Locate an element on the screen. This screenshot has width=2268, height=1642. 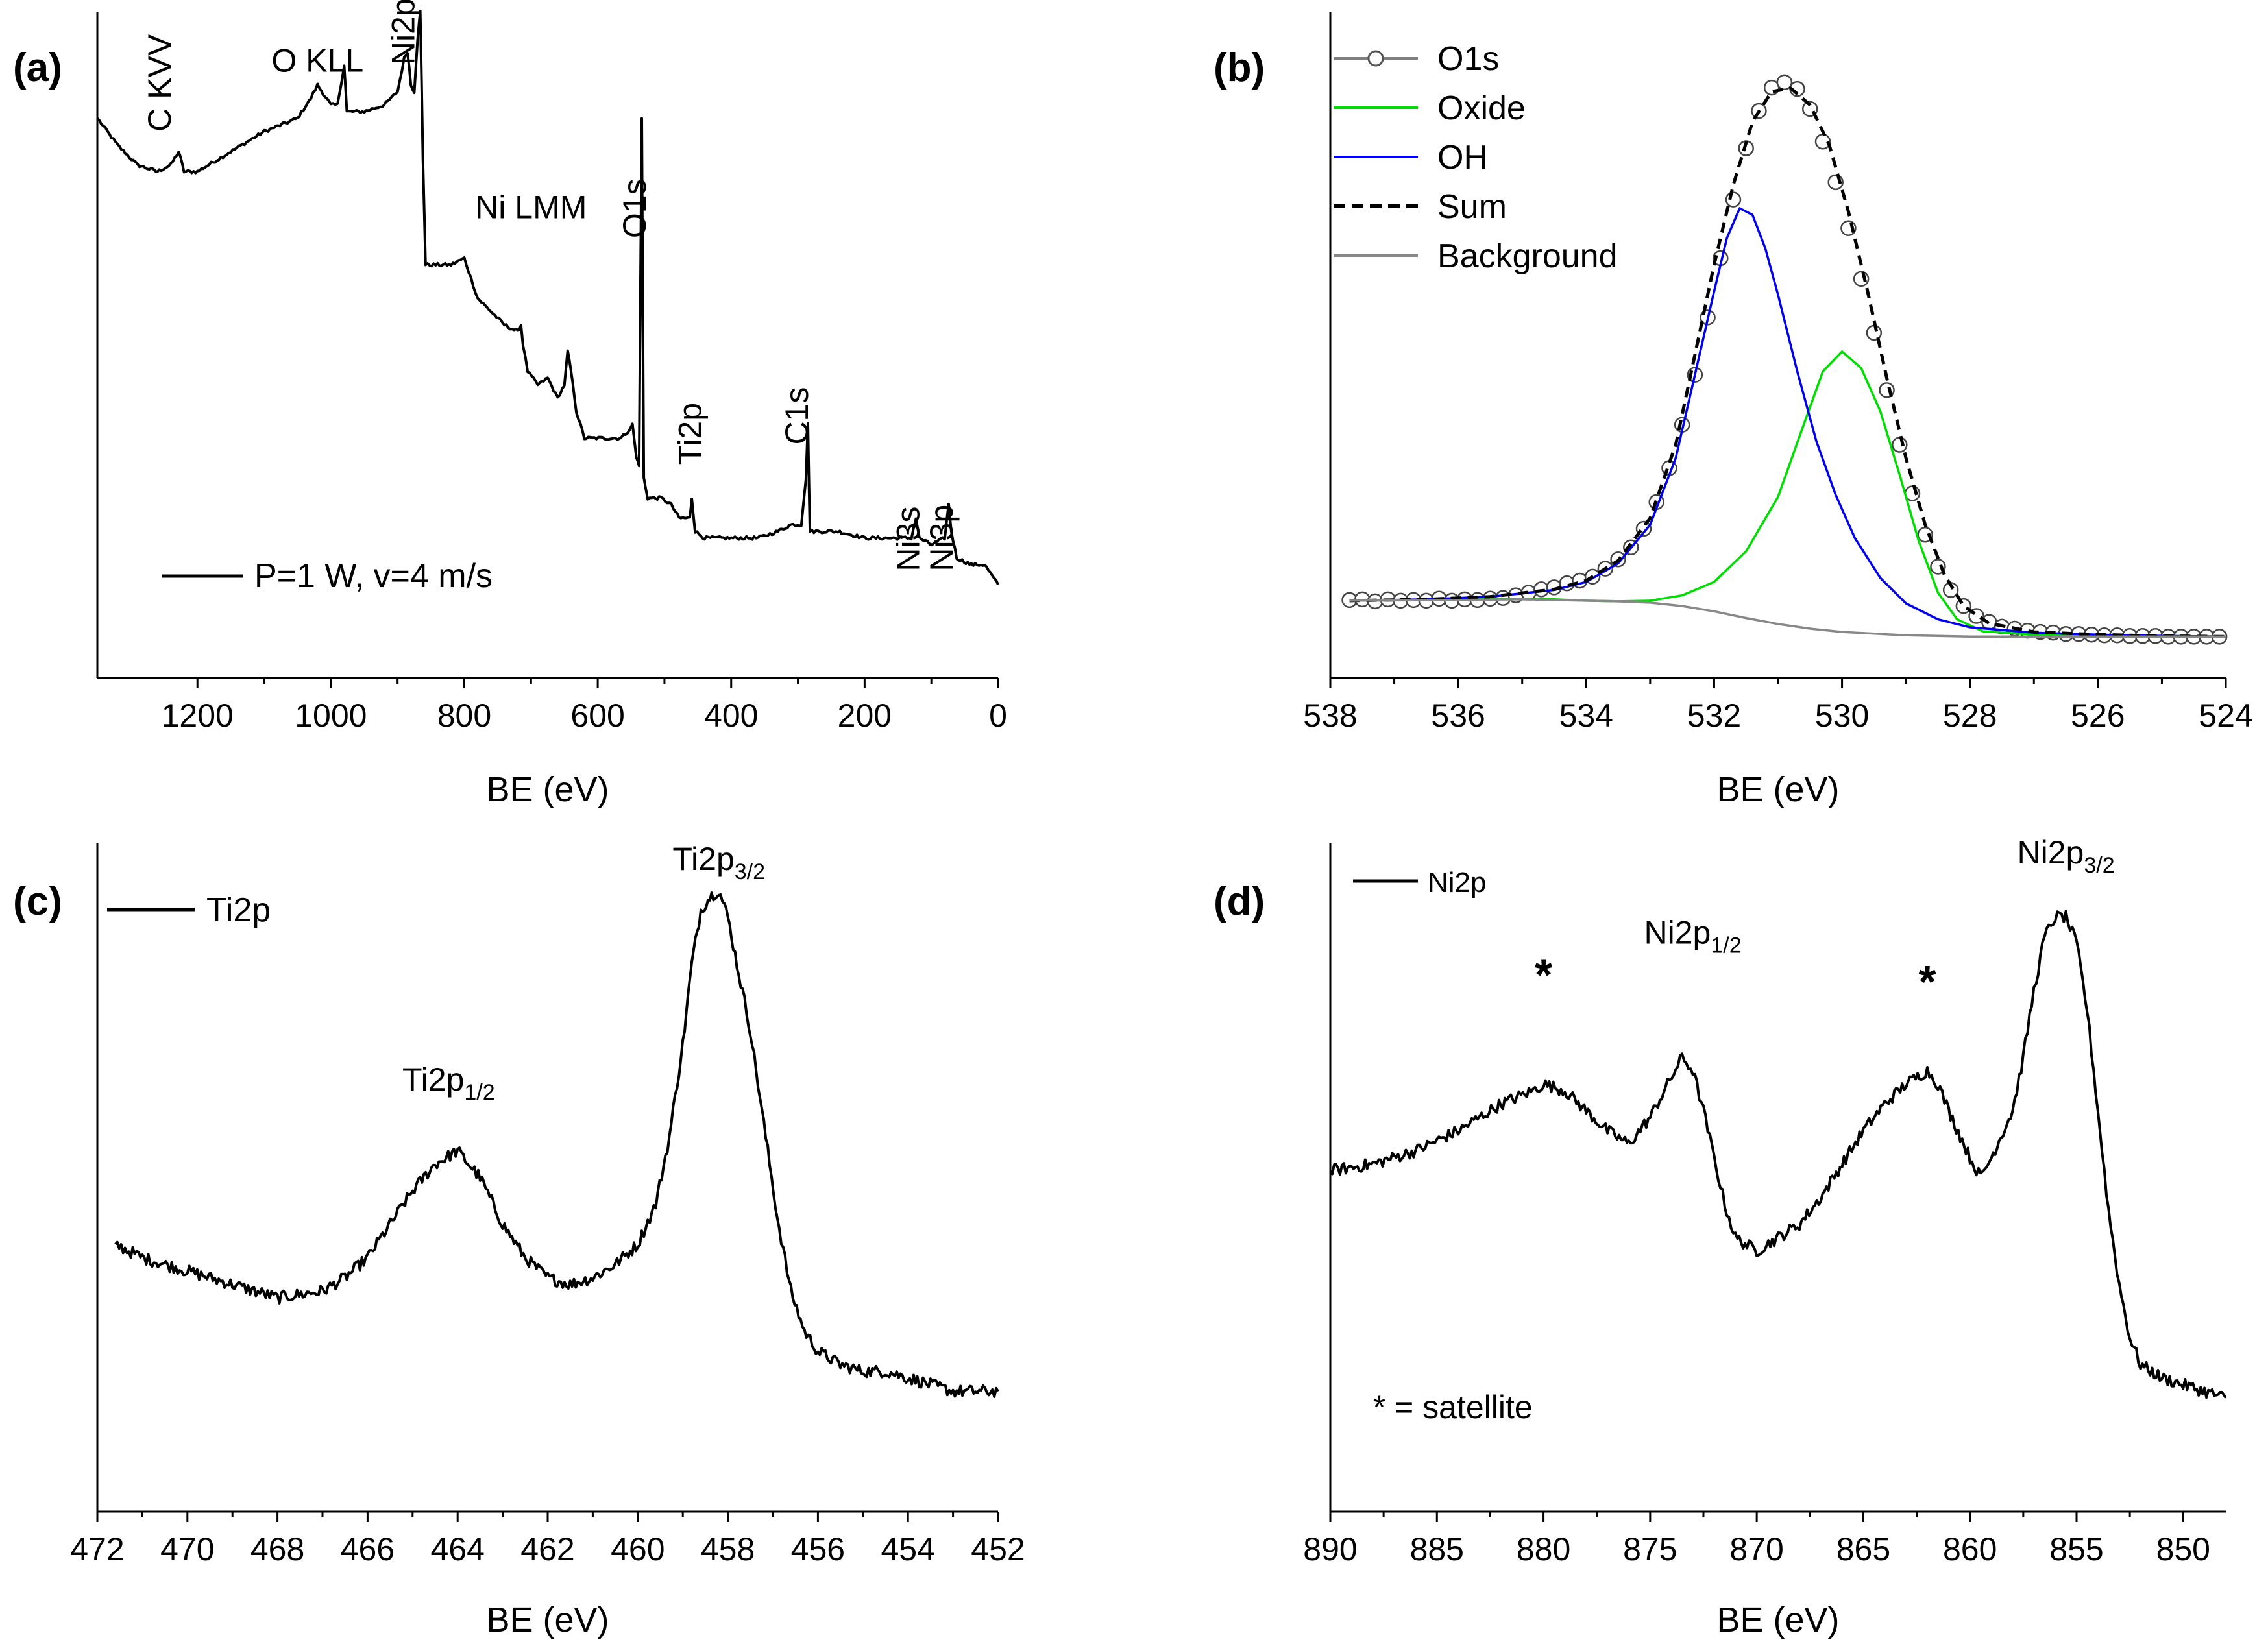
x-tick-label: 526 is located at coordinates (2098, 715).